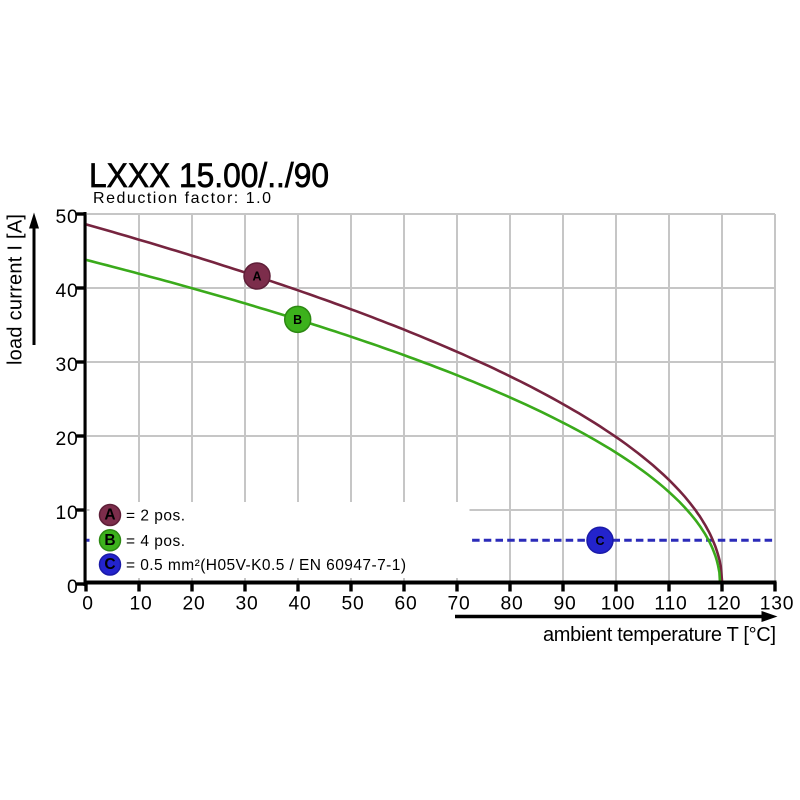 This screenshot has height=800, width=800. What do you see at coordinates (209, 176) in the screenshot?
I see `svg-text: LXXX 15.00/../90` at bounding box center [209, 176].